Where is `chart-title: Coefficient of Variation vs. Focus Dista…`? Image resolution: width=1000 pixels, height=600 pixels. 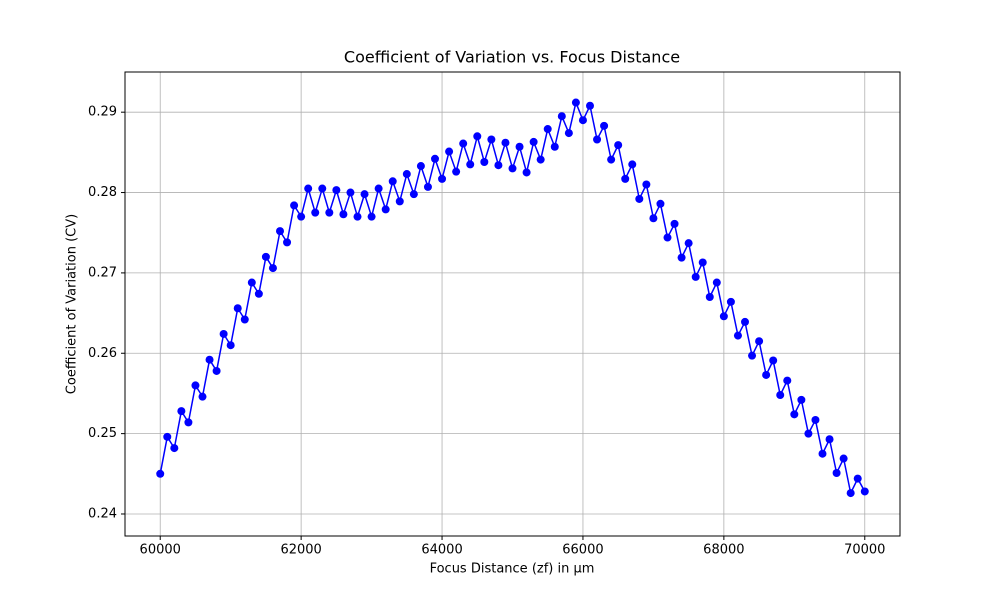 chart-title: Coefficient of Variation vs. Focus Dista… is located at coordinates (512, 57).